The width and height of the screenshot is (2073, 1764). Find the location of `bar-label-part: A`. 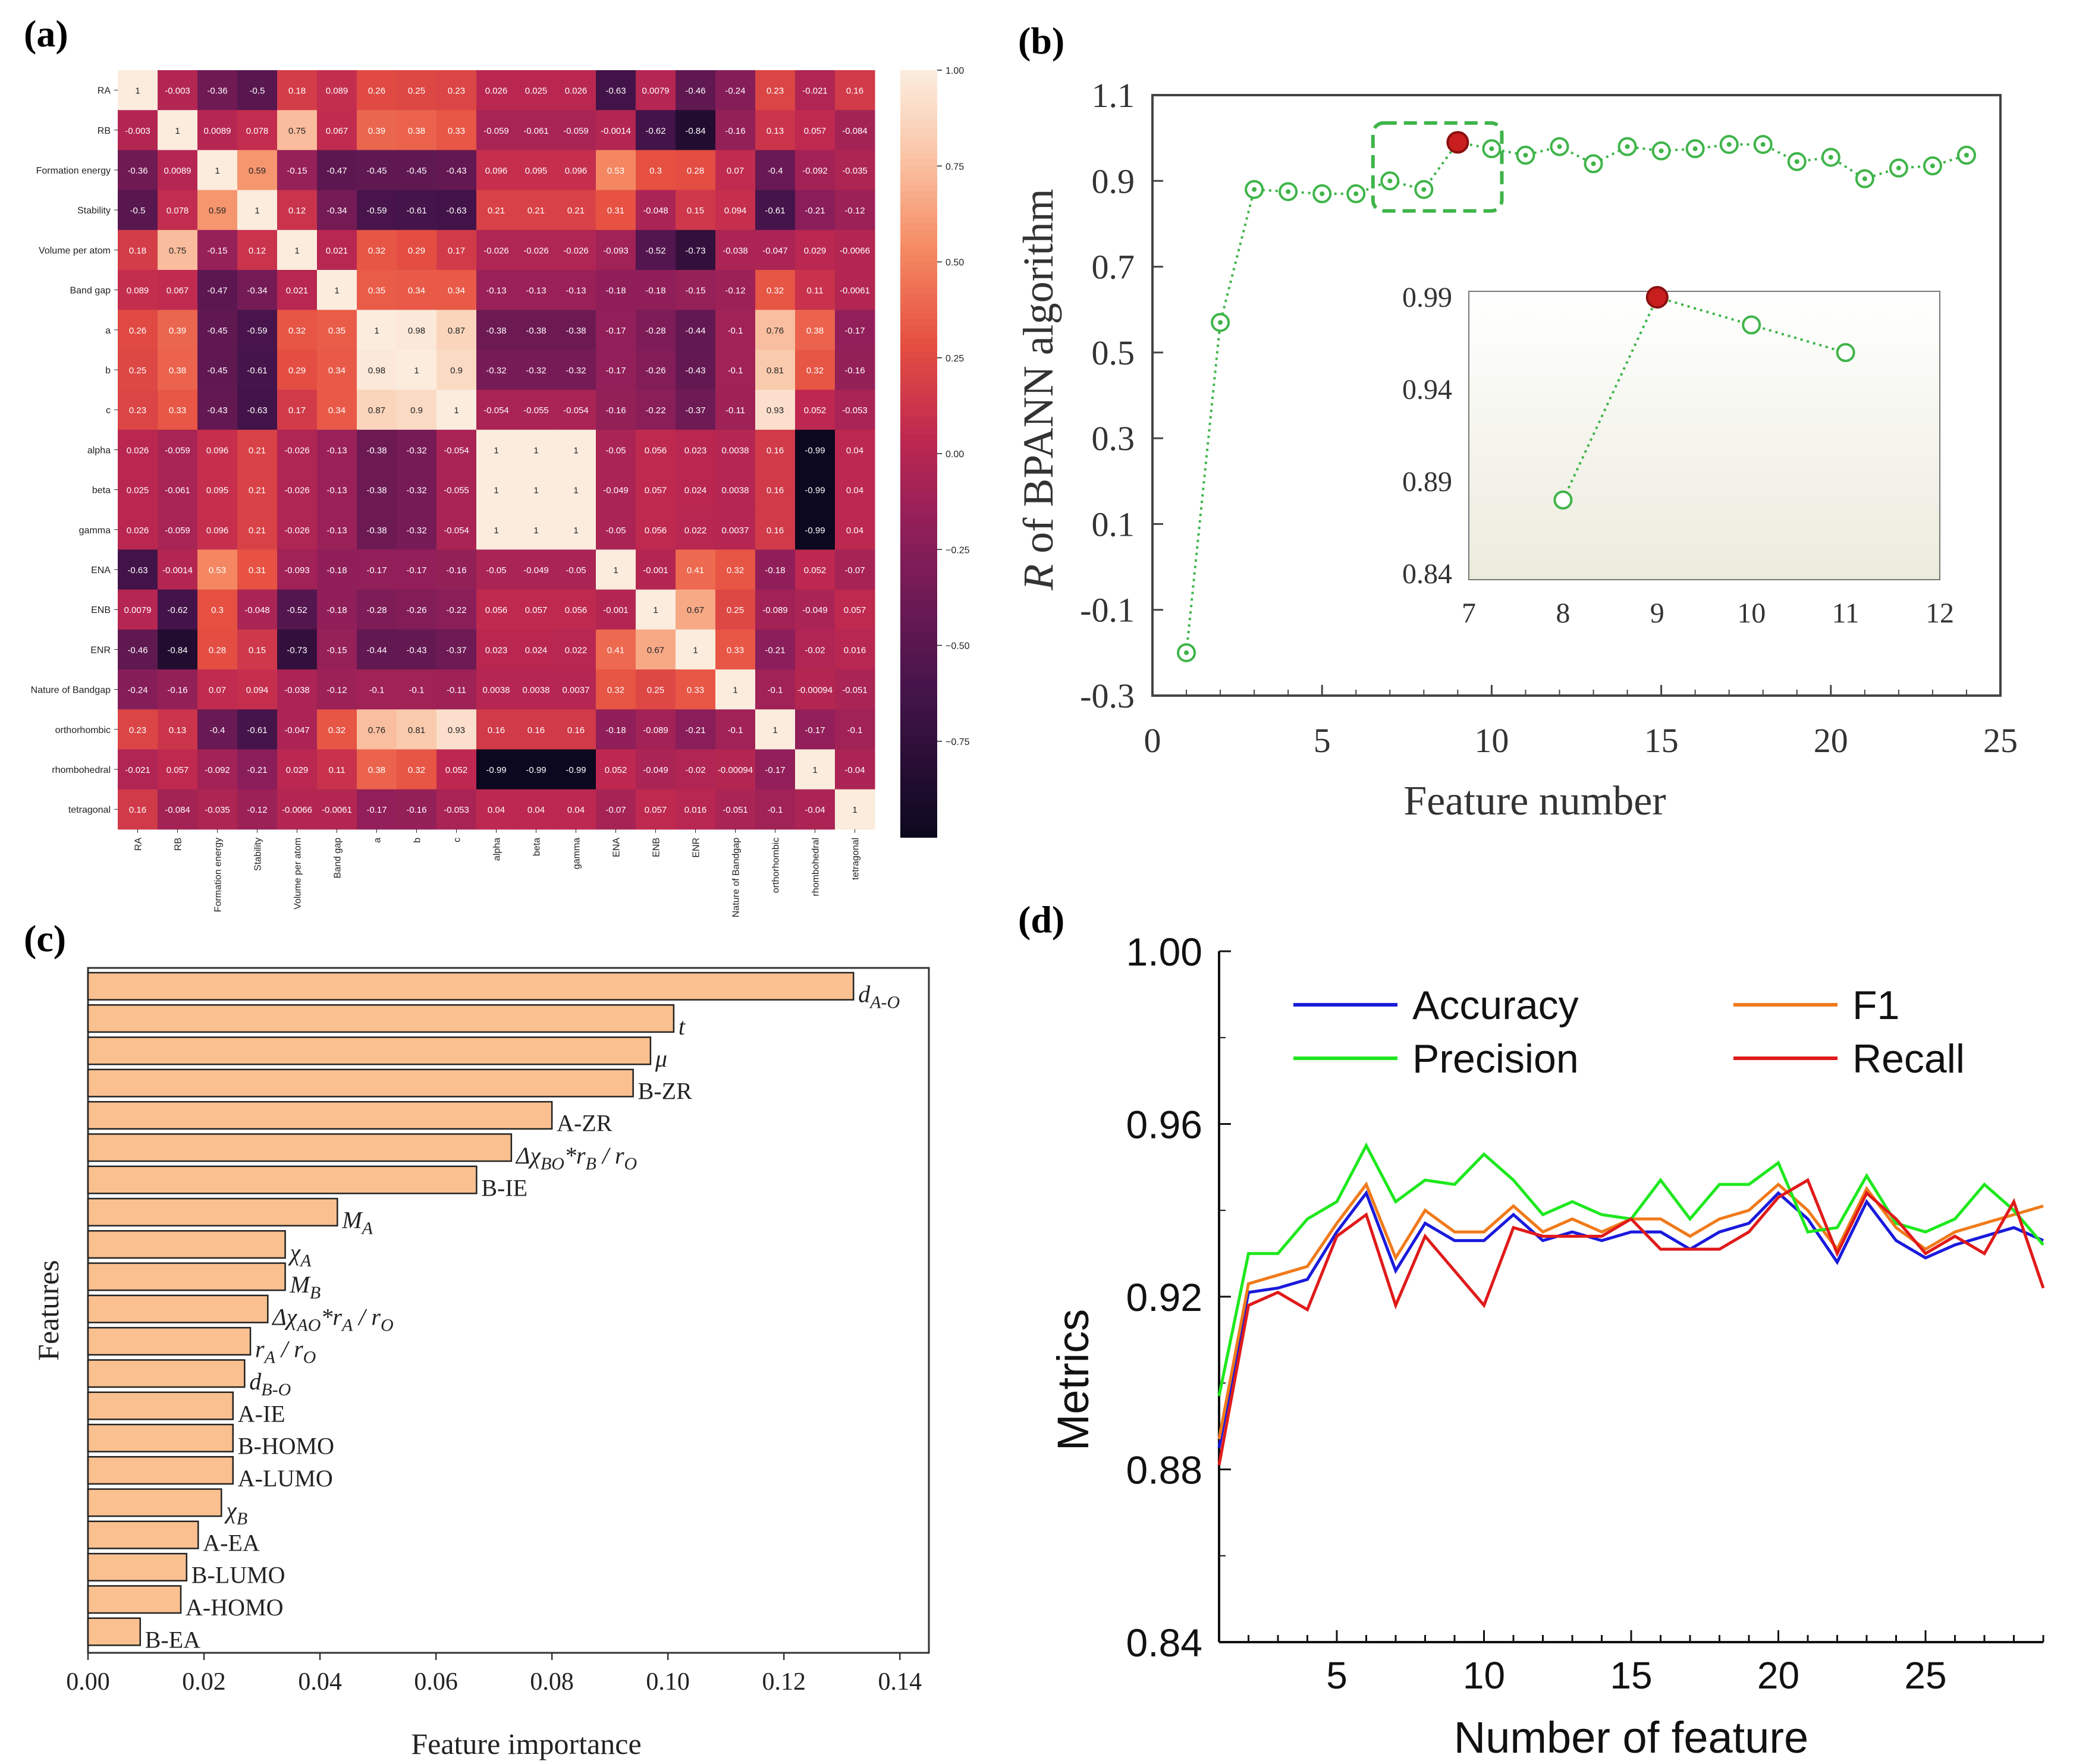

bar-label-part: A is located at coordinates (269, 1357).